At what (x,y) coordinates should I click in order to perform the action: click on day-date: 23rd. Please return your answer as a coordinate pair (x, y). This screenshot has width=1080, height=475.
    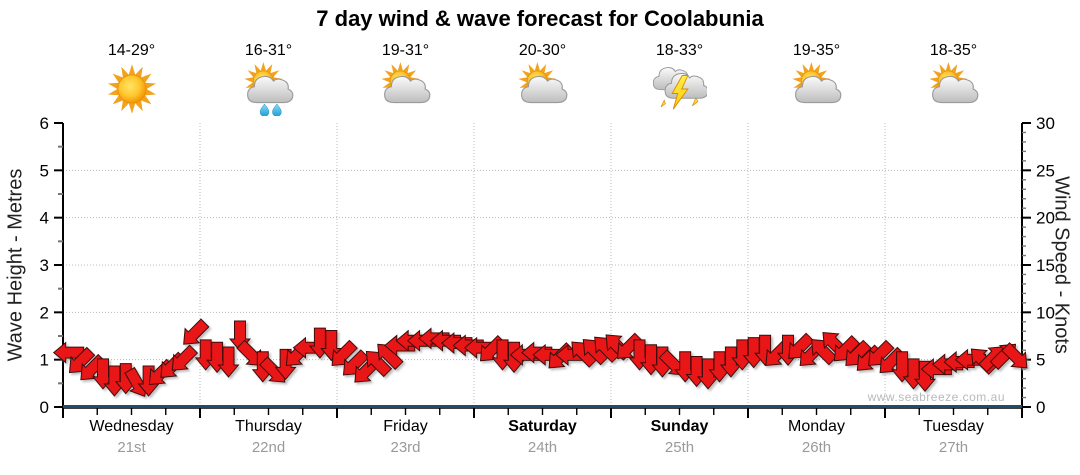
    Looking at the image, I should click on (405, 447).